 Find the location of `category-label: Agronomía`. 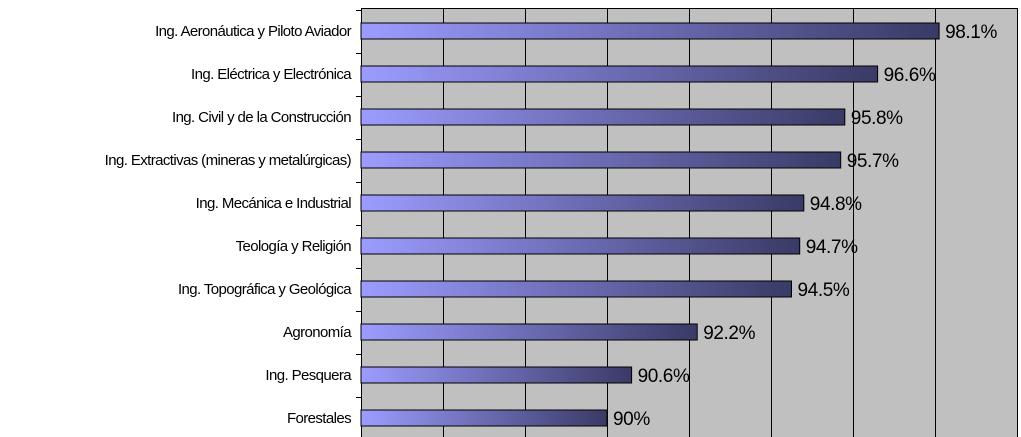

category-label: Agronomía is located at coordinates (317, 332).